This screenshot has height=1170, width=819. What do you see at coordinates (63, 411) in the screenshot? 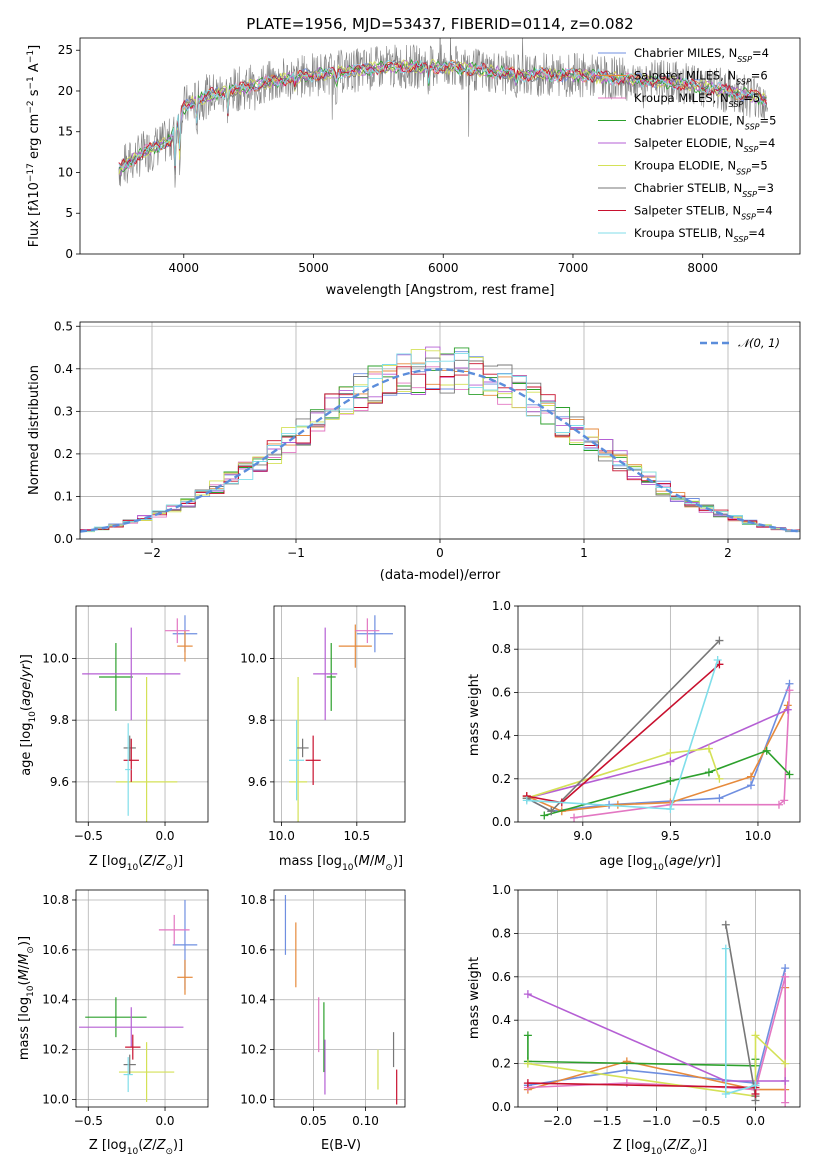
I see `y-tick-label: 0.3` at bounding box center [63, 411].